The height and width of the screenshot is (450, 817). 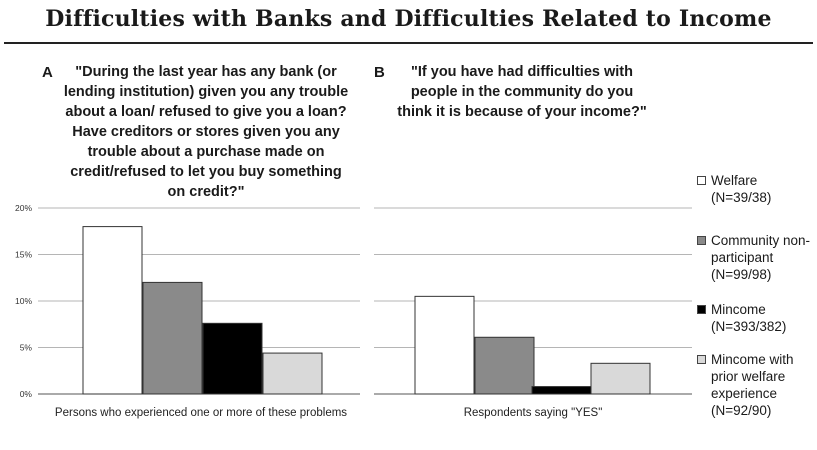 What do you see at coordinates (742, 257) in the screenshot?
I see `legend-label-line: participant` at bounding box center [742, 257].